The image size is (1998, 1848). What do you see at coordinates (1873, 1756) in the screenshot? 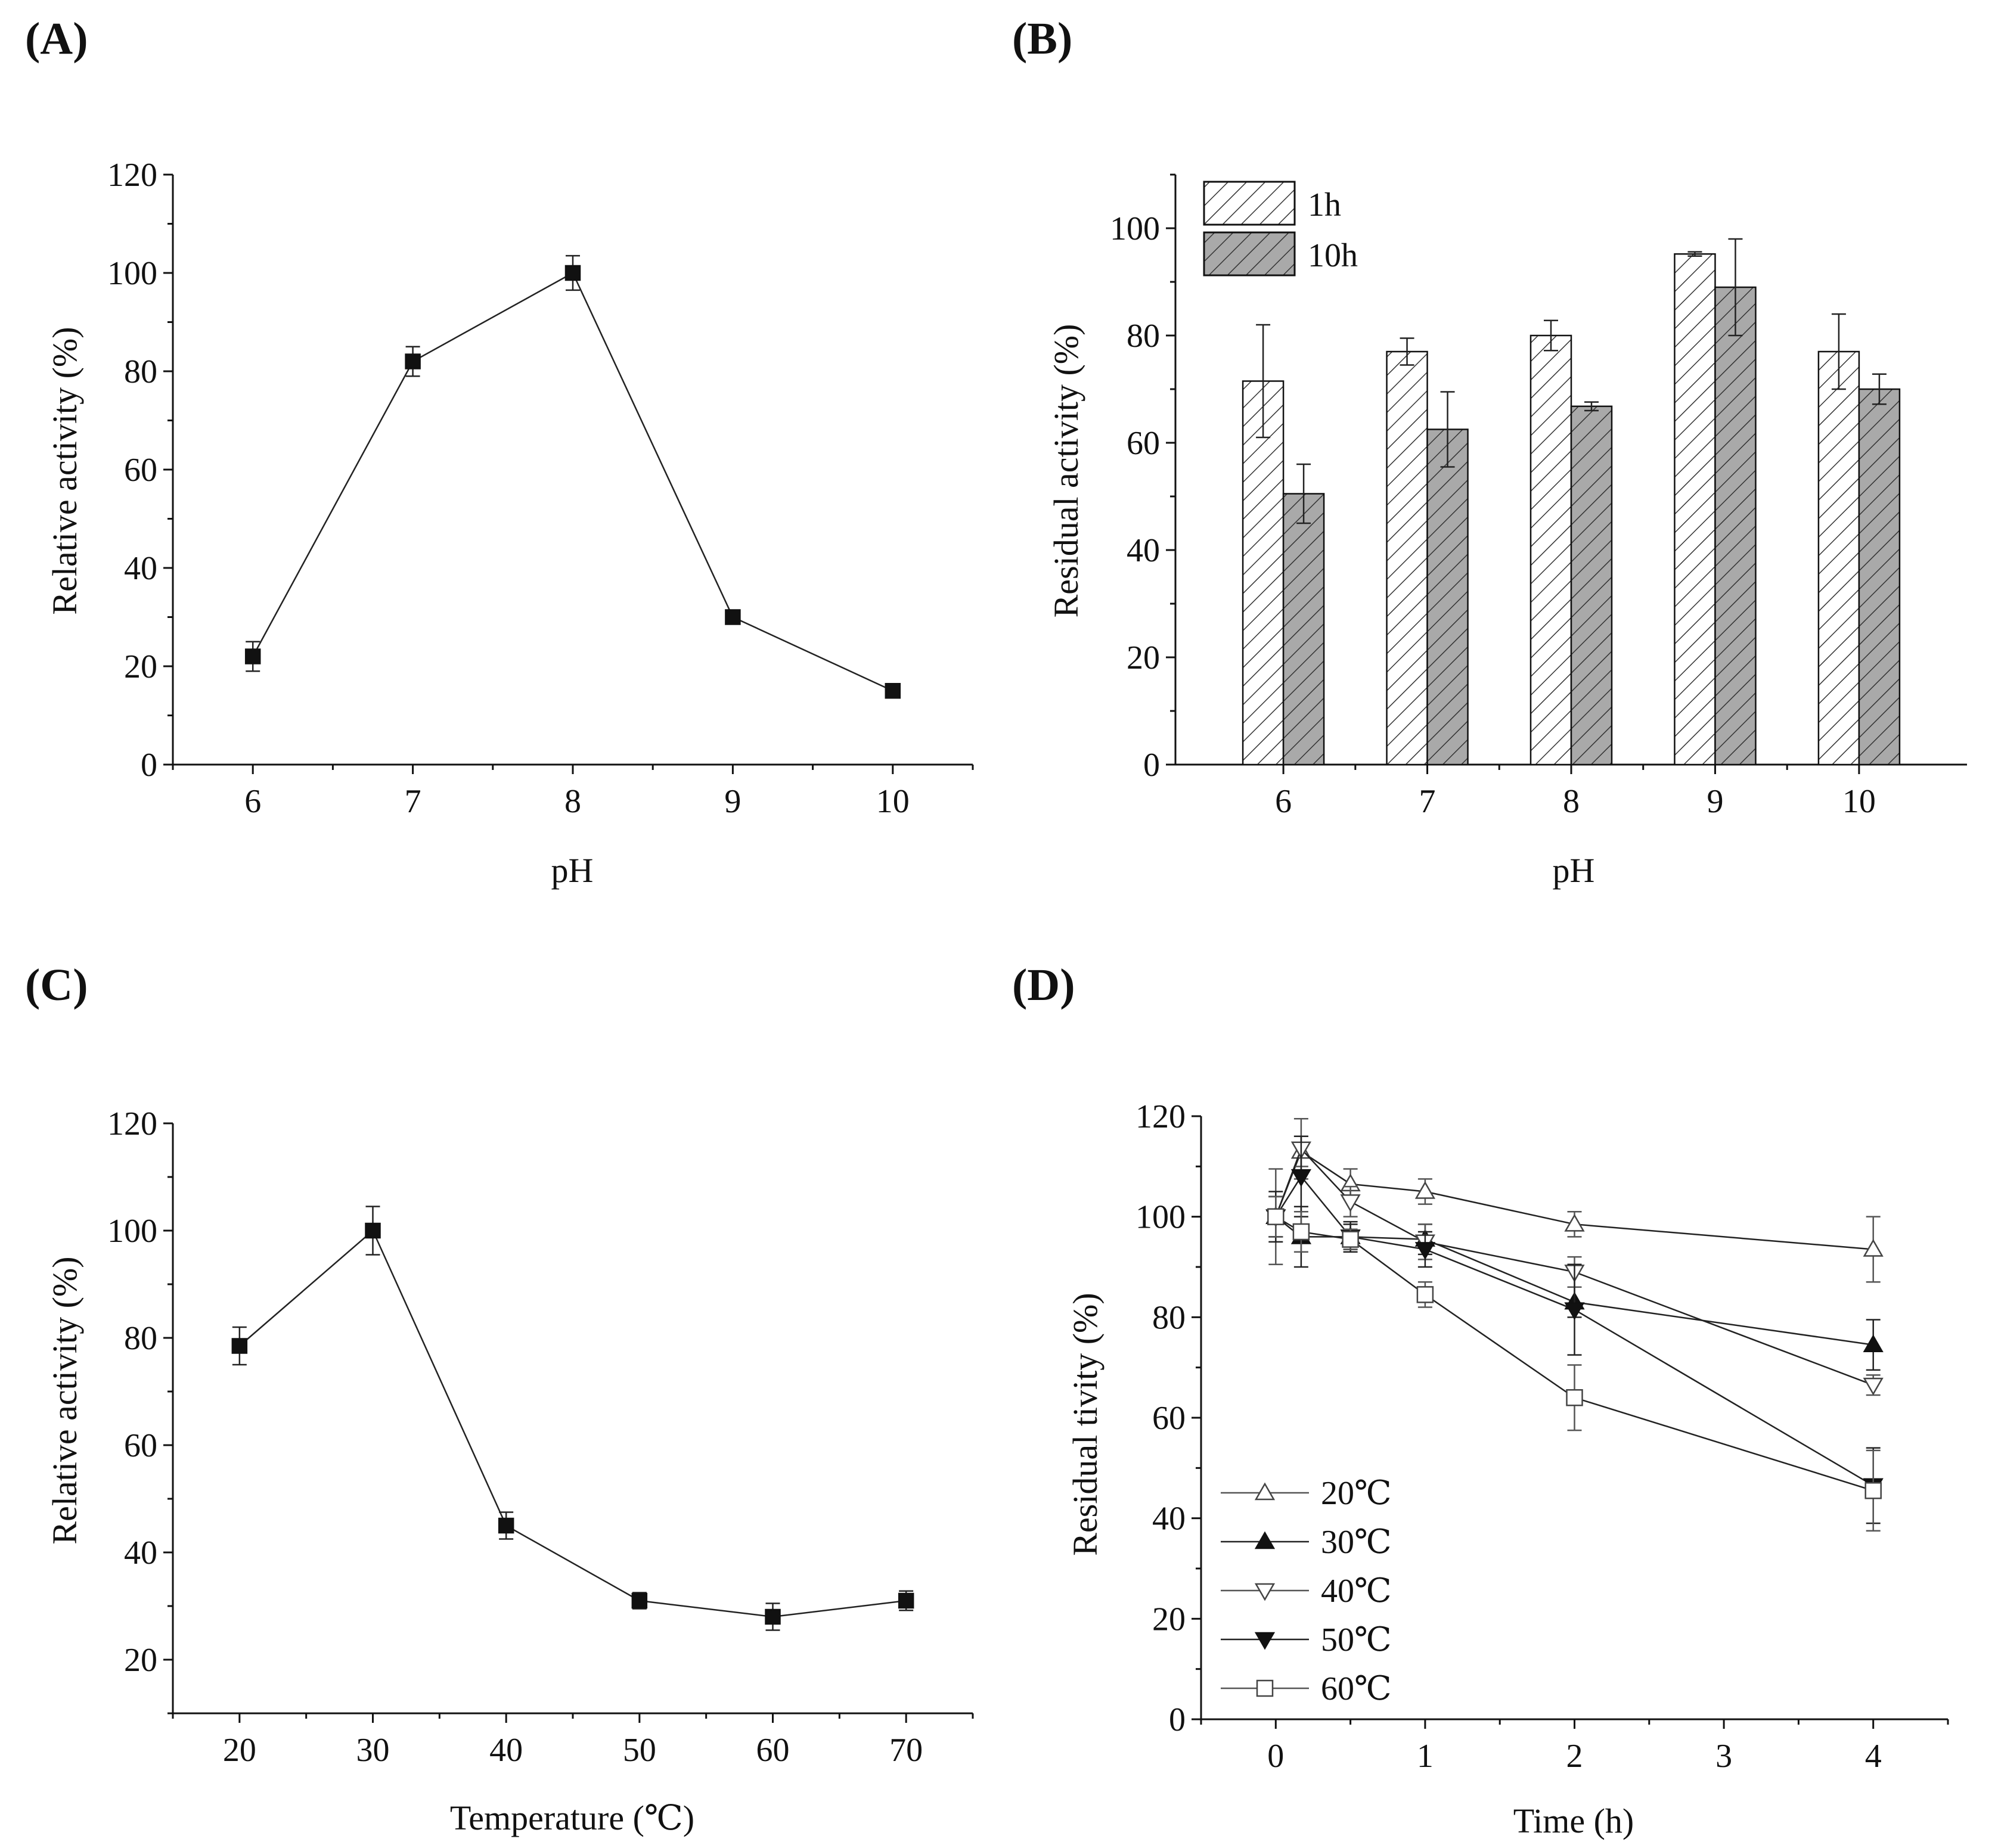
I see `panel-d-x-tick-label: 4` at bounding box center [1873, 1756].